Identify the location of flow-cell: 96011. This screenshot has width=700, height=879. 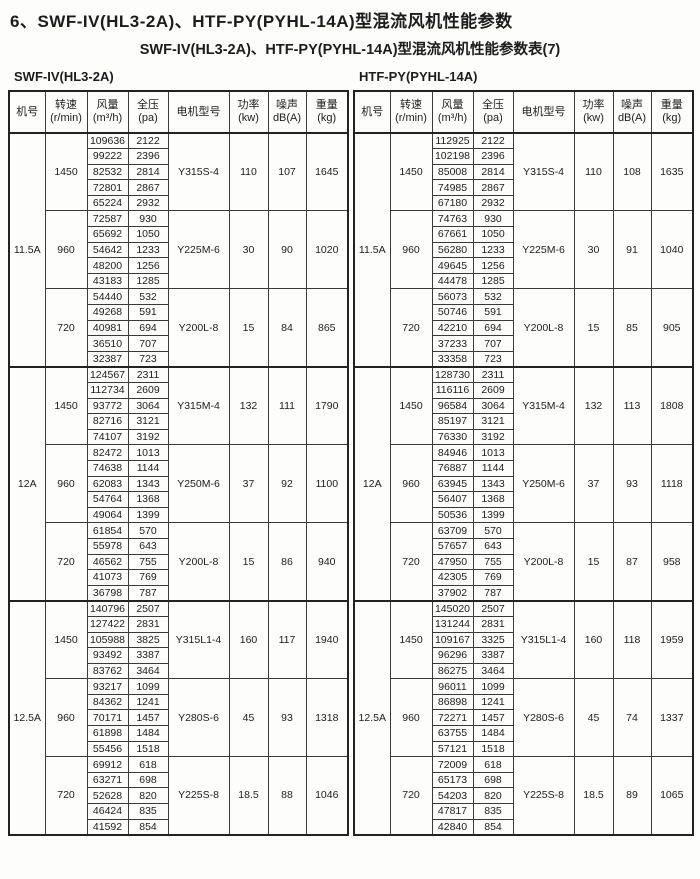
(452, 686).